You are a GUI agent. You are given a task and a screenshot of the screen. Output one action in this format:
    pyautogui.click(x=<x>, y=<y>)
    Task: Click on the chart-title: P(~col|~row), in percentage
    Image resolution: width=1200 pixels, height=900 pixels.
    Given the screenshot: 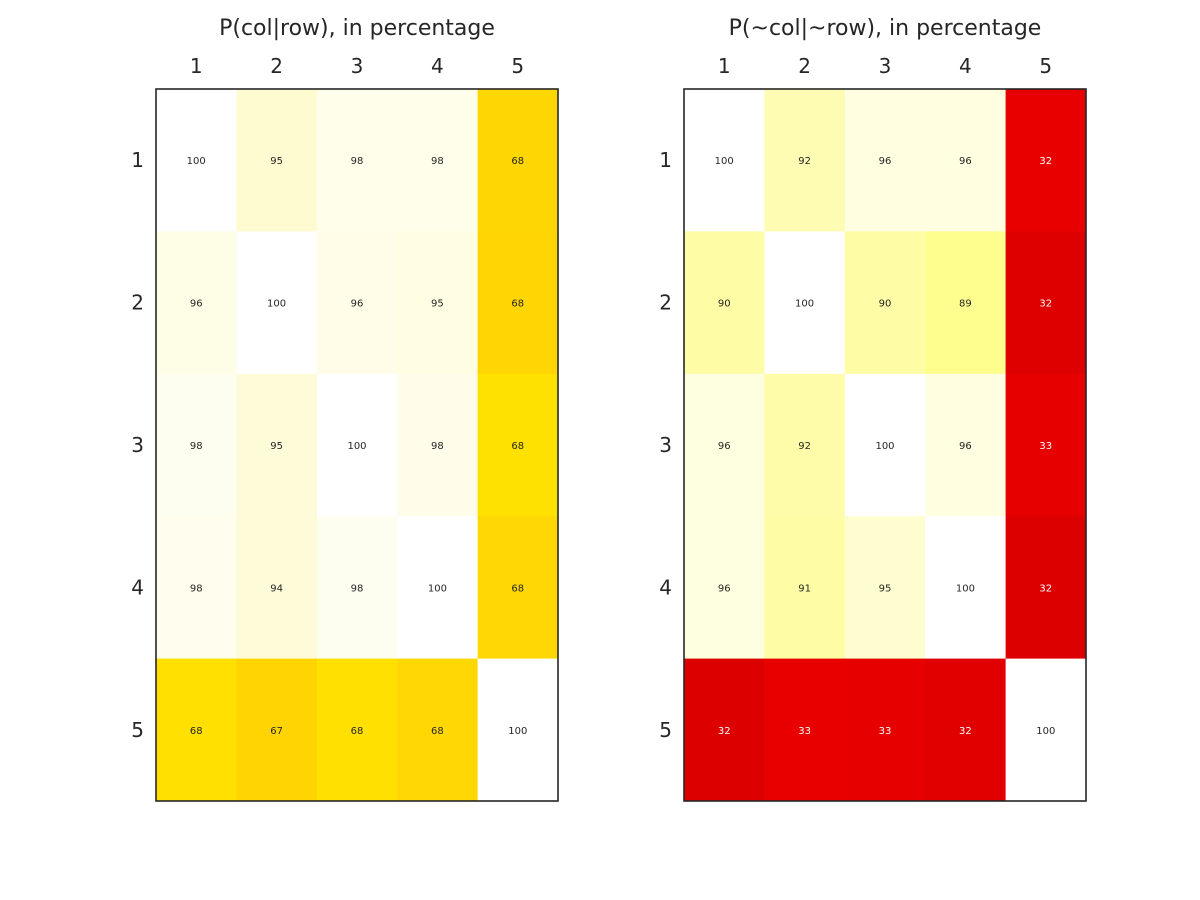 What is the action you would take?
    pyautogui.click(x=885, y=28)
    